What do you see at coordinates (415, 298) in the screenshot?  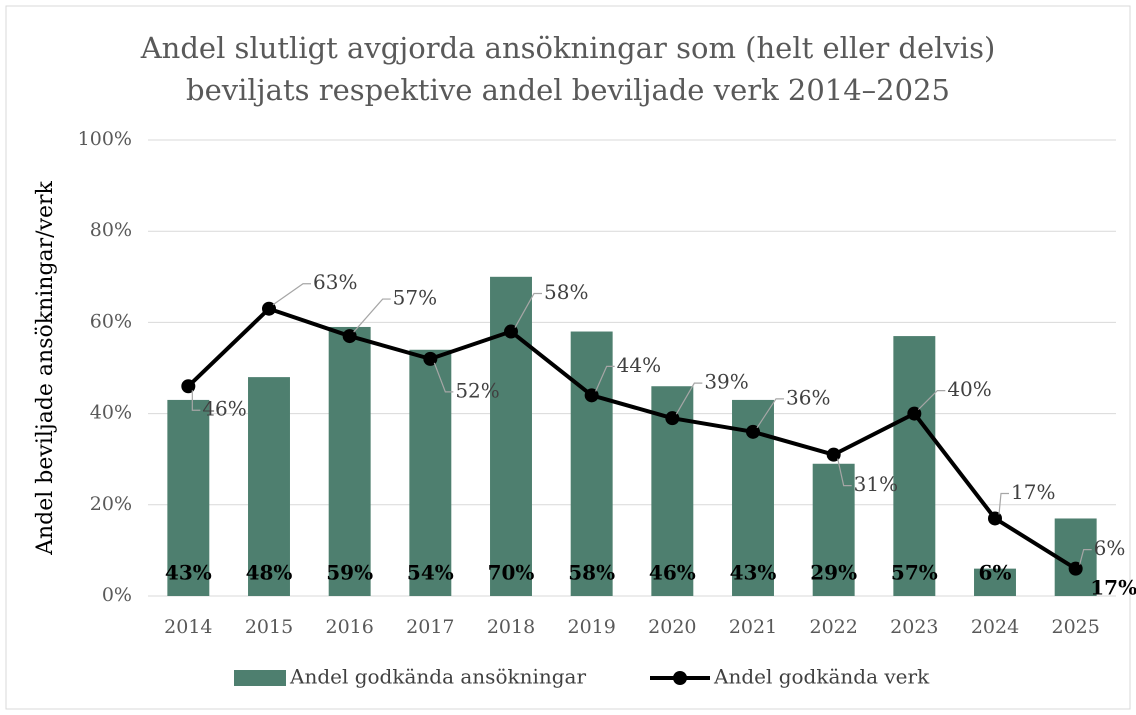 I see `line-value-label: 57%` at bounding box center [415, 298].